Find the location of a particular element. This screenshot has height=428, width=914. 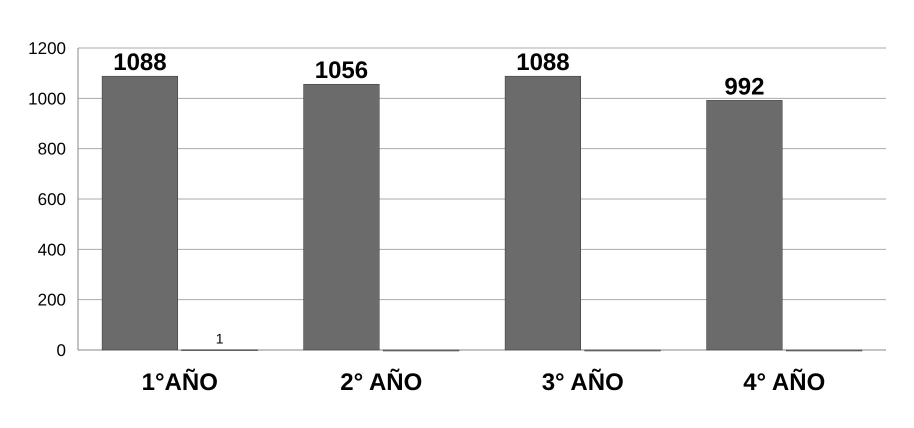

x-tick-label: 4° AÑO is located at coordinates (784, 382).